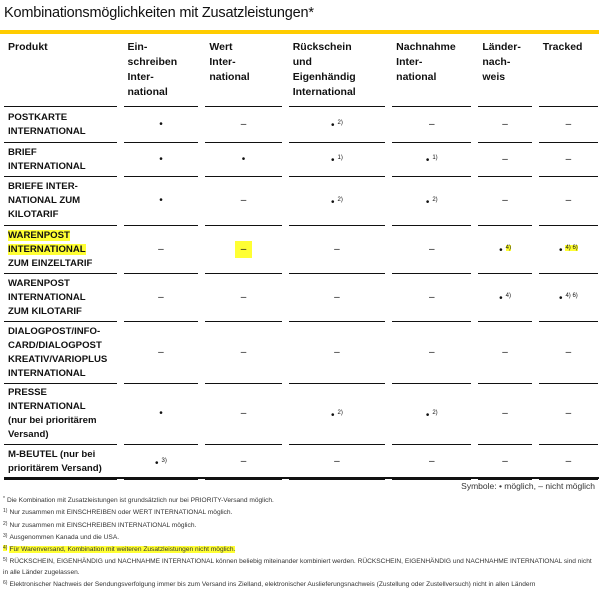 Image resolution: width=605 pixels, height=590 pixels. I want to click on product-line: WARENPOST, so click(39, 235).